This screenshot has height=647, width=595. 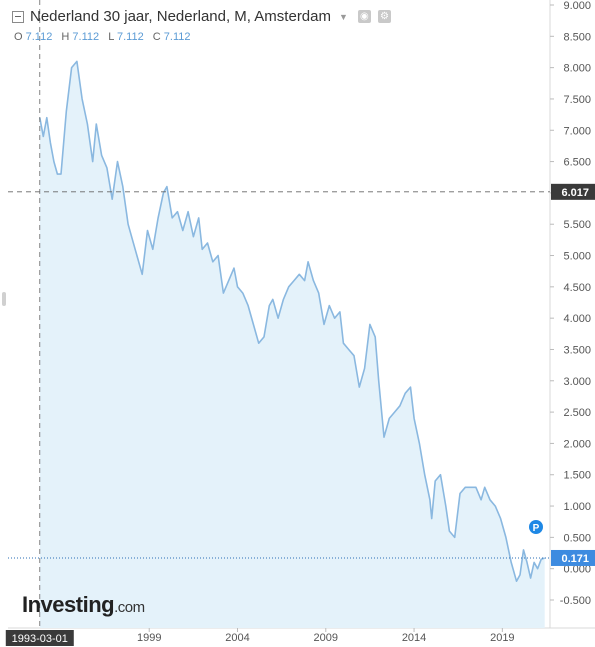 I want to click on x-tick-label: 1999, so click(x=149, y=638).